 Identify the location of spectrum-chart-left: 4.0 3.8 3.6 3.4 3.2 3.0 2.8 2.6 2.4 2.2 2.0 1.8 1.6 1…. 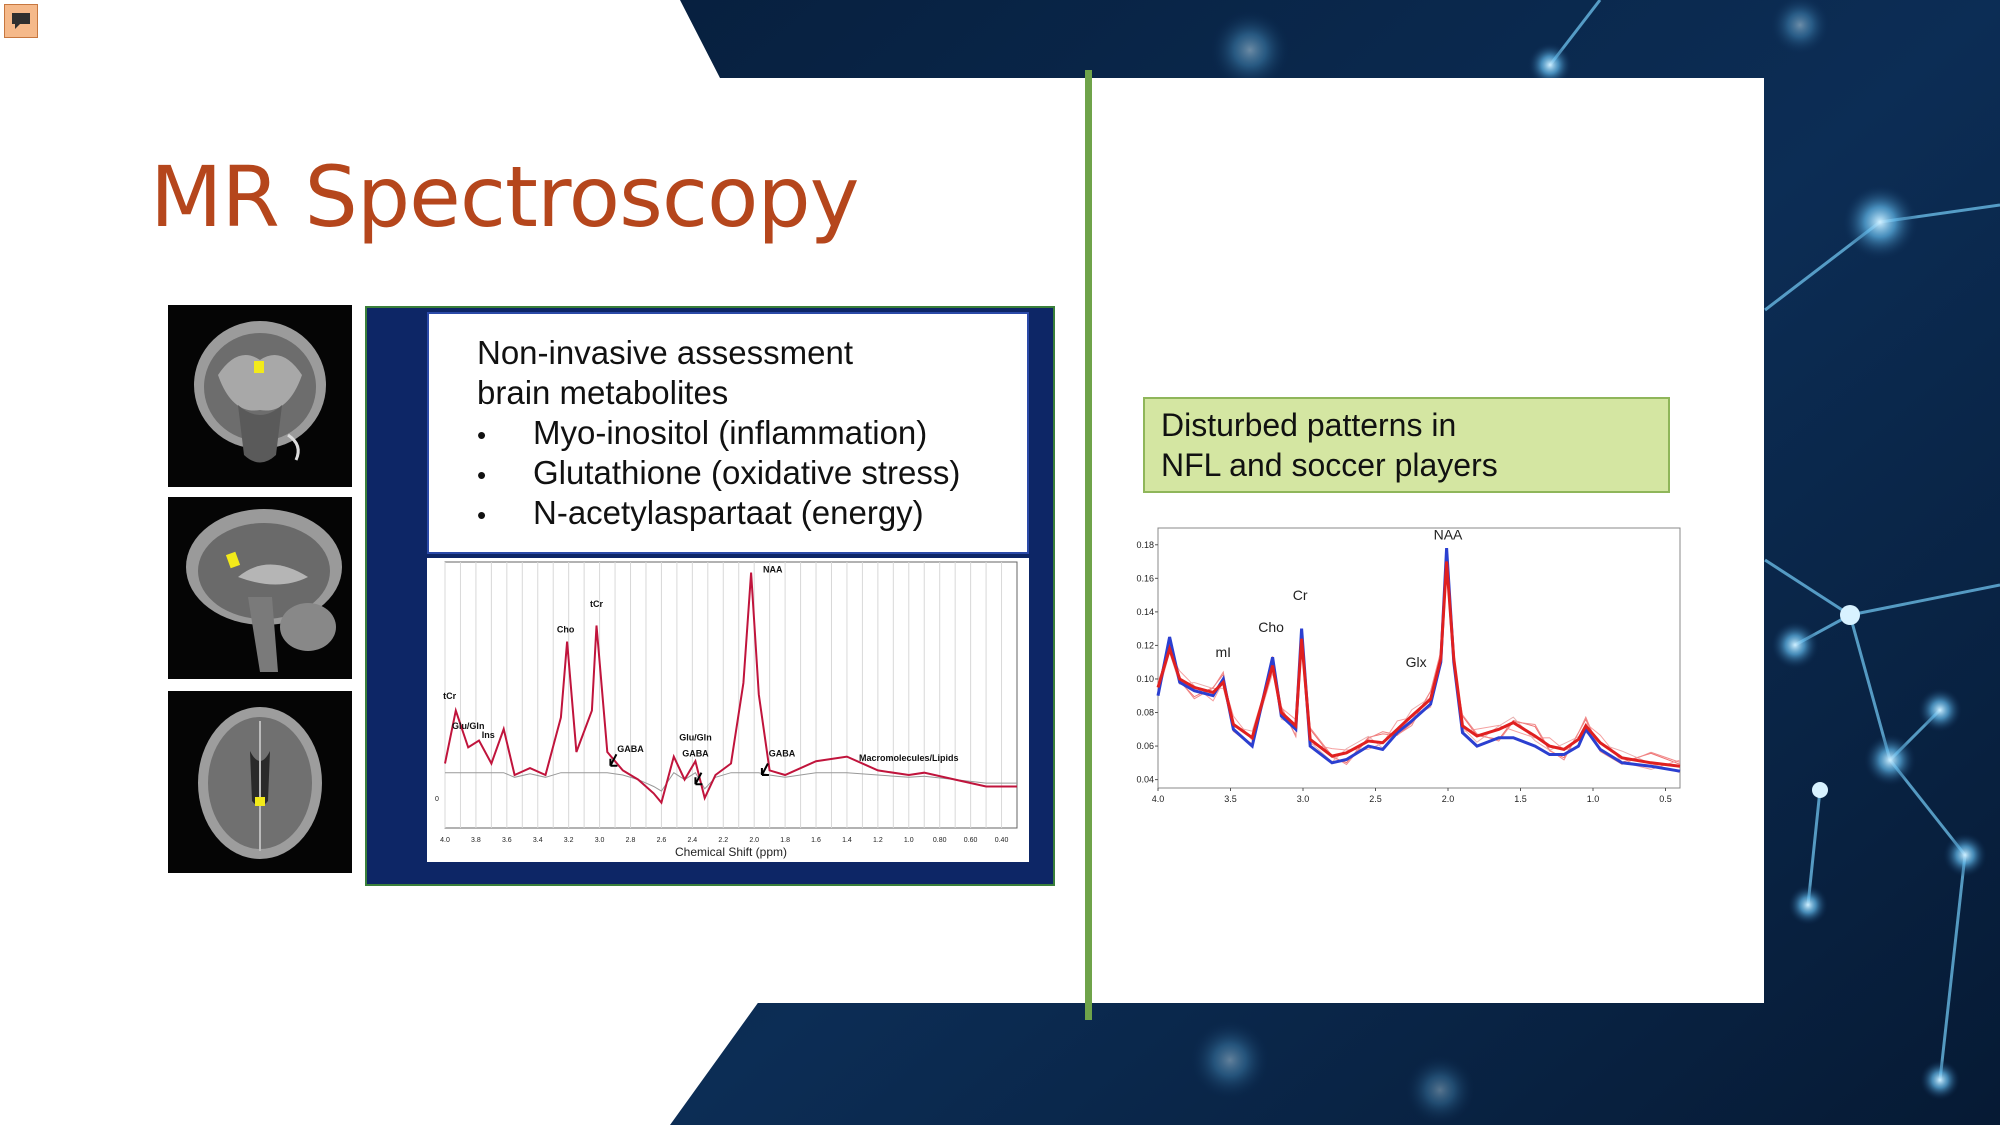
(728, 710).